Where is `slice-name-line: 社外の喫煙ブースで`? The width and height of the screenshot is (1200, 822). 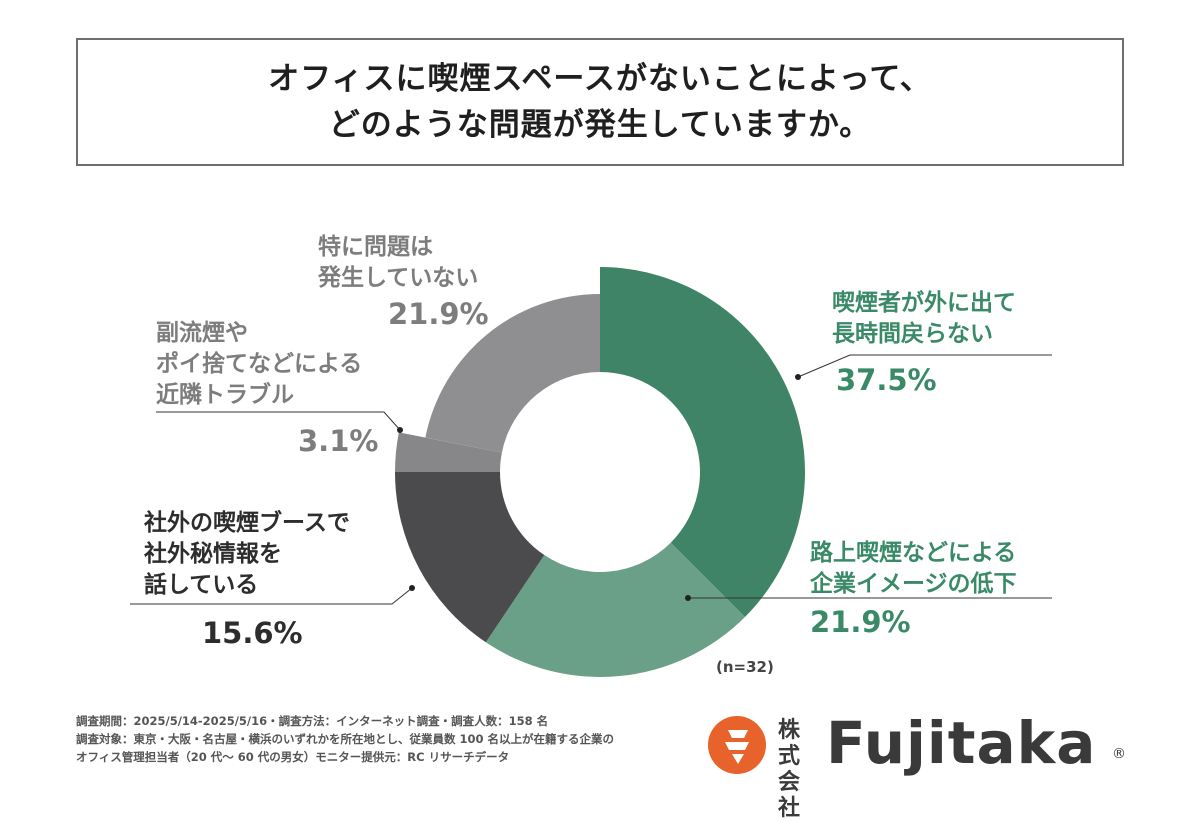
slice-name-line: 社外の喫煙ブースで is located at coordinates (247, 523).